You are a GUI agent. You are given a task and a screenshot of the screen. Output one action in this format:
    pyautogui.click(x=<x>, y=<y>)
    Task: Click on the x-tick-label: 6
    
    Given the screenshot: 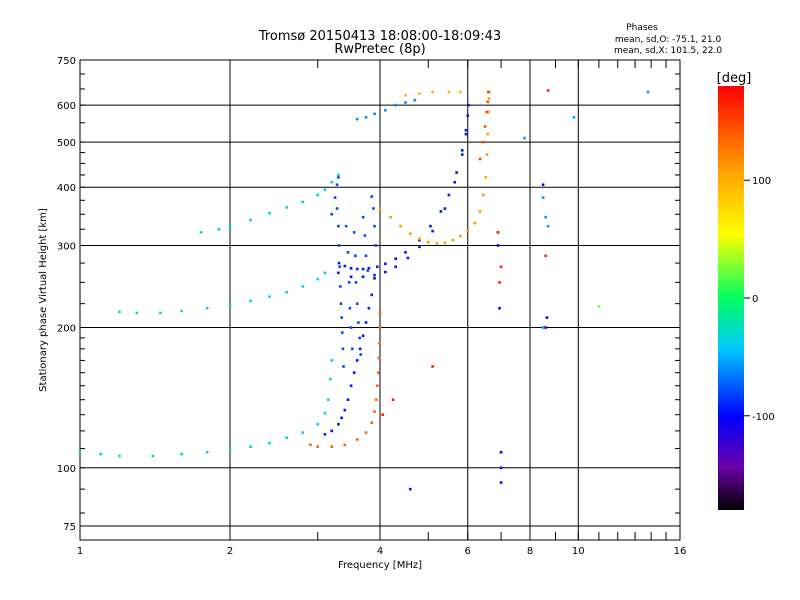 What is the action you would take?
    pyautogui.click(x=468, y=551)
    